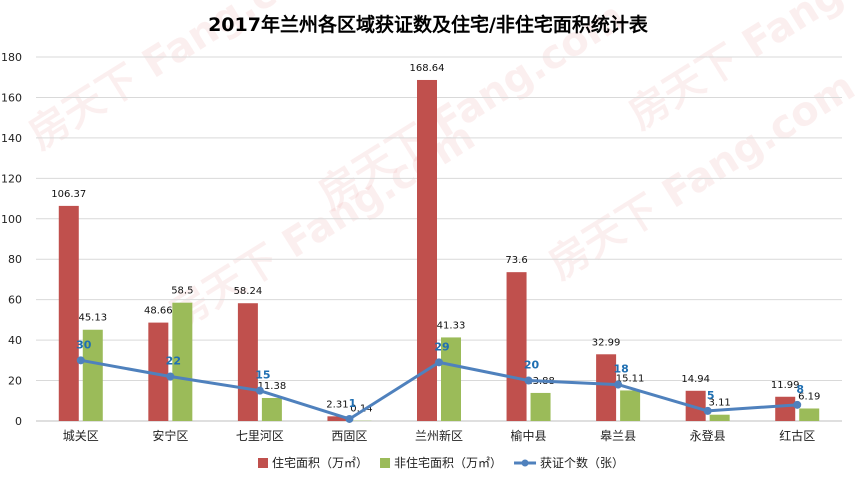 The width and height of the screenshot is (856, 484). What do you see at coordinates (18, 421) in the screenshot?
I see `y-tick-label: 0` at bounding box center [18, 421].